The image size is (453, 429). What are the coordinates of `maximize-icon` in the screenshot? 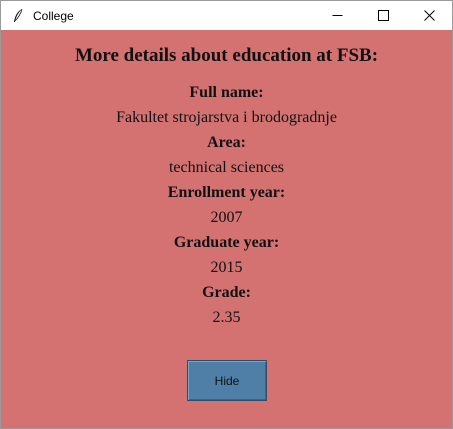 It's located at (383, 15).